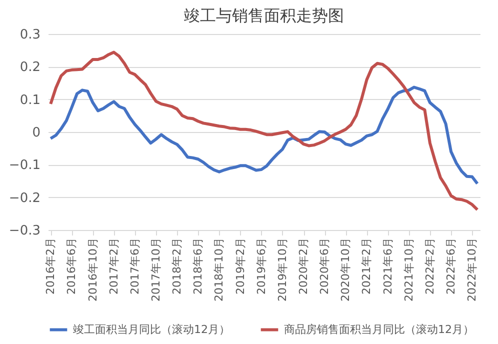 The height and width of the screenshot is (344, 498). I want to click on x-tick-label: 2017年10月, so click(156, 270).